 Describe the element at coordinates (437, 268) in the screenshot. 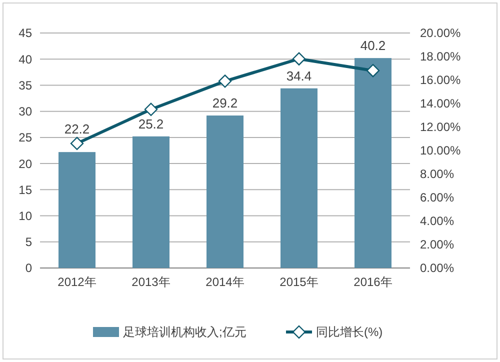

I see `y2-tick-label: 0.00%` at that location.